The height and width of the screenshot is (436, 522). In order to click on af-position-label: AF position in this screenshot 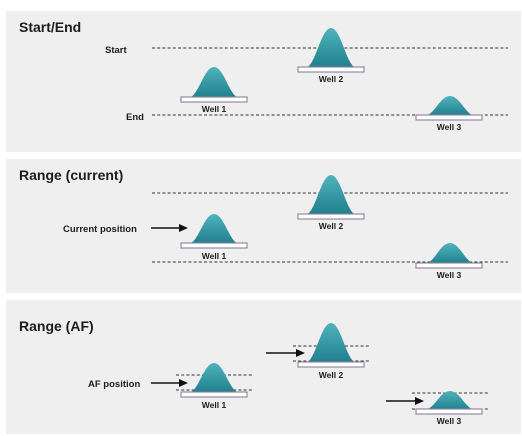, I will do `click(114, 384)`.